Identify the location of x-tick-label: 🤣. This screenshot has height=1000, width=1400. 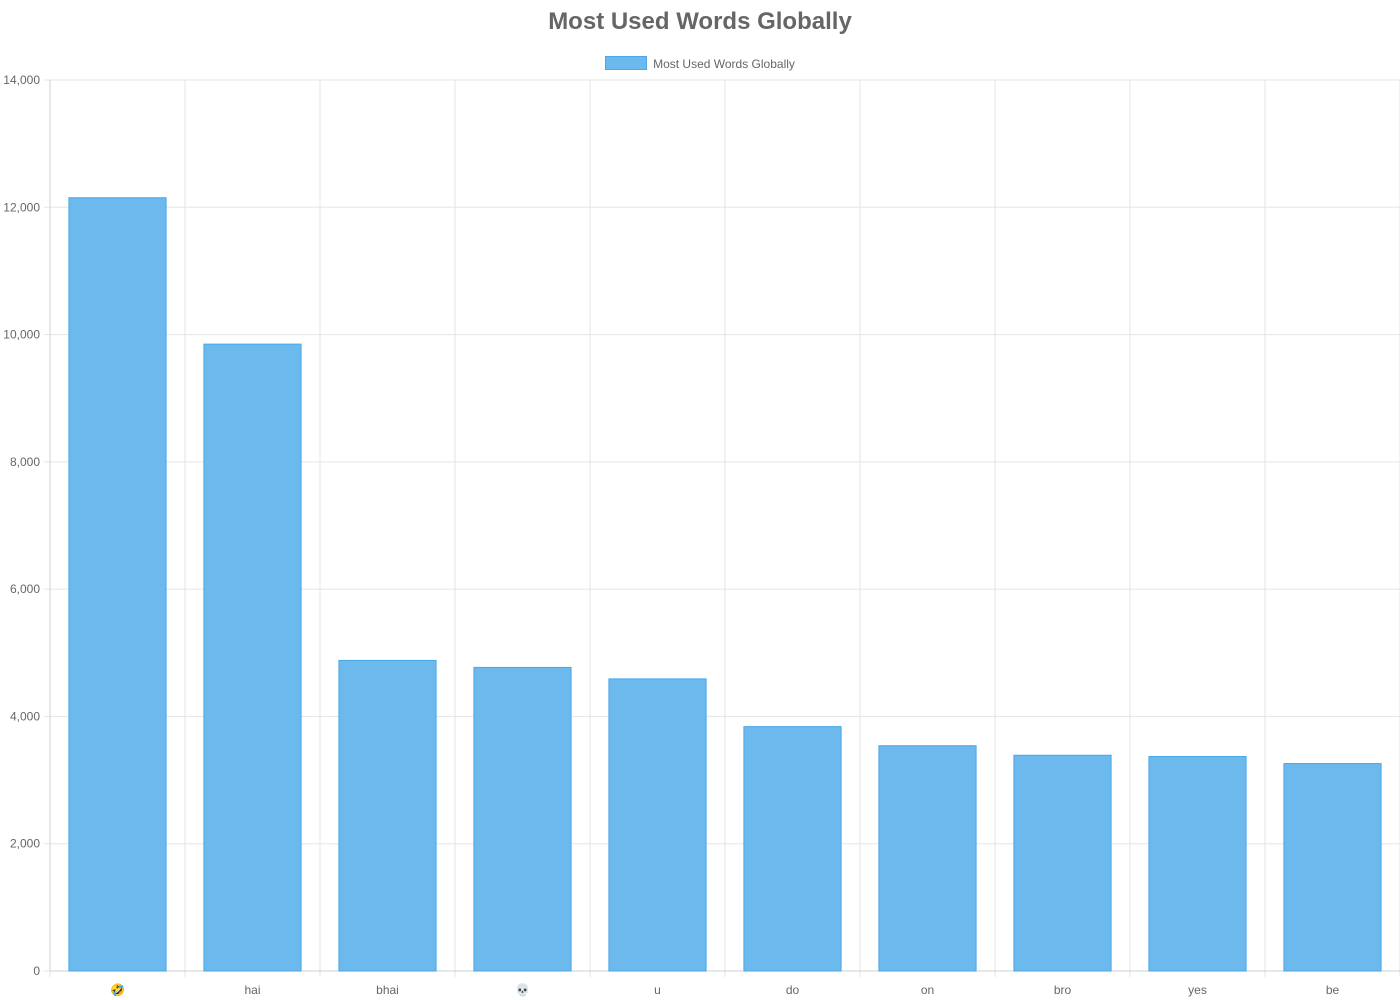
(117, 990).